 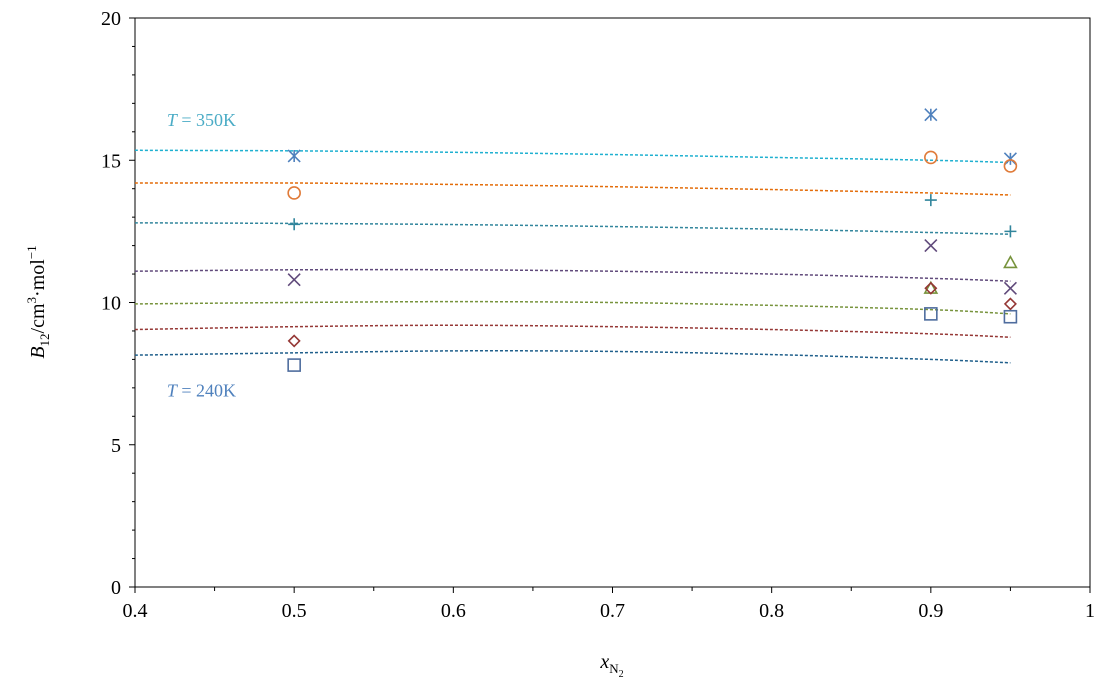 What do you see at coordinates (1090, 611) in the screenshot?
I see `x-tick-label: 1` at bounding box center [1090, 611].